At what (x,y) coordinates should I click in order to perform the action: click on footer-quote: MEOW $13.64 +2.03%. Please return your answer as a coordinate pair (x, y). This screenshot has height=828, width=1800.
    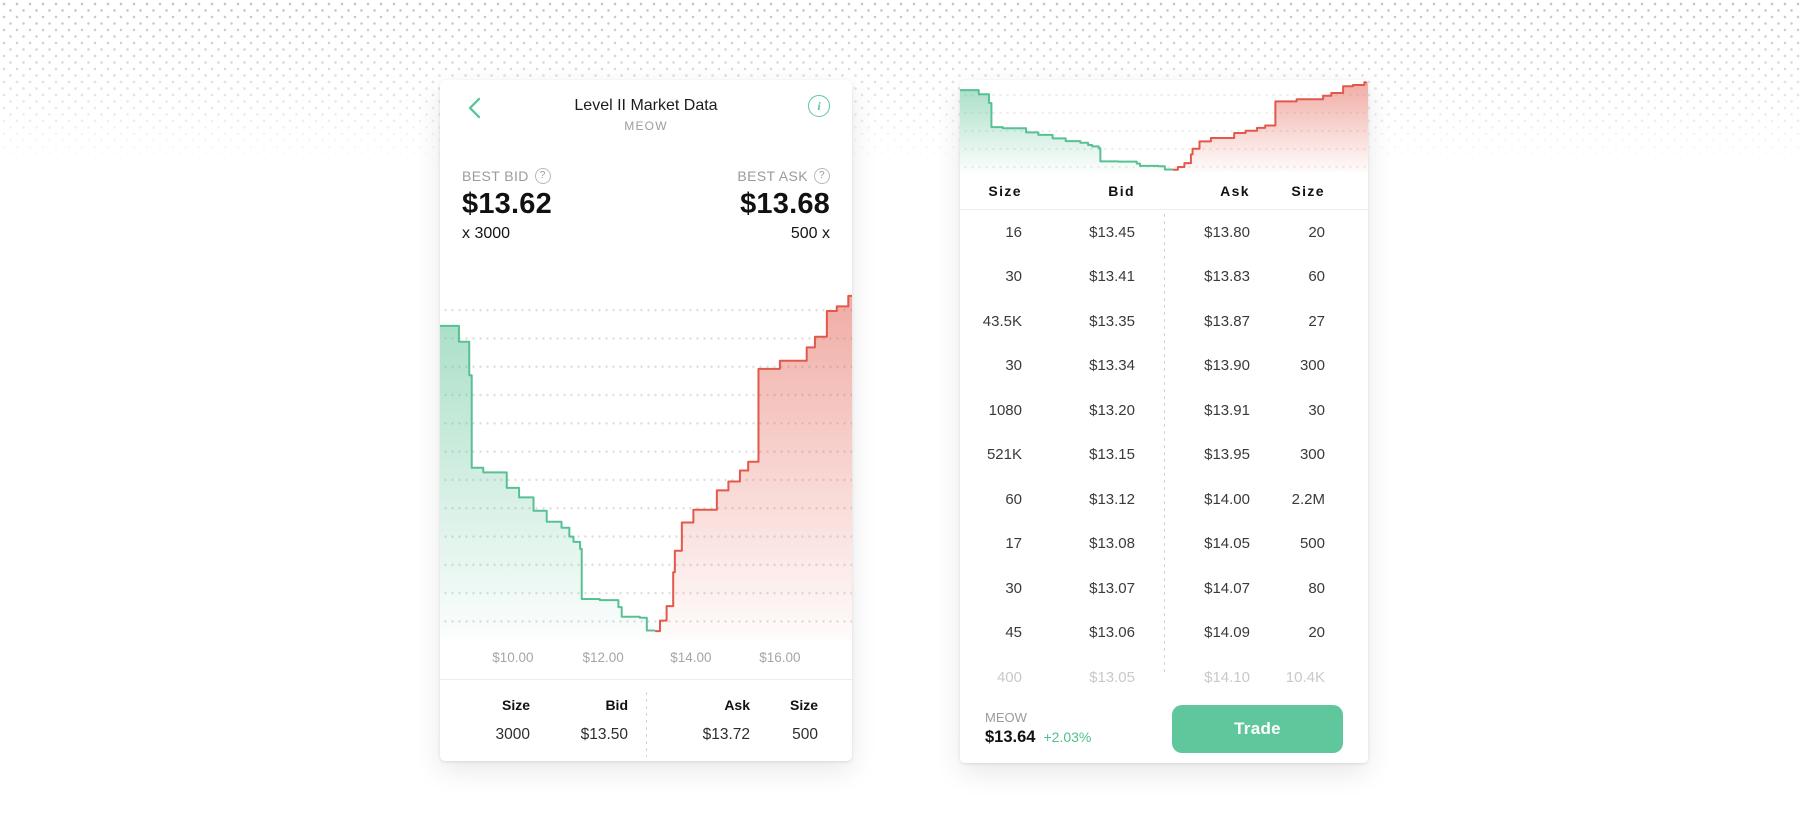
    Looking at the image, I should click on (1038, 728).